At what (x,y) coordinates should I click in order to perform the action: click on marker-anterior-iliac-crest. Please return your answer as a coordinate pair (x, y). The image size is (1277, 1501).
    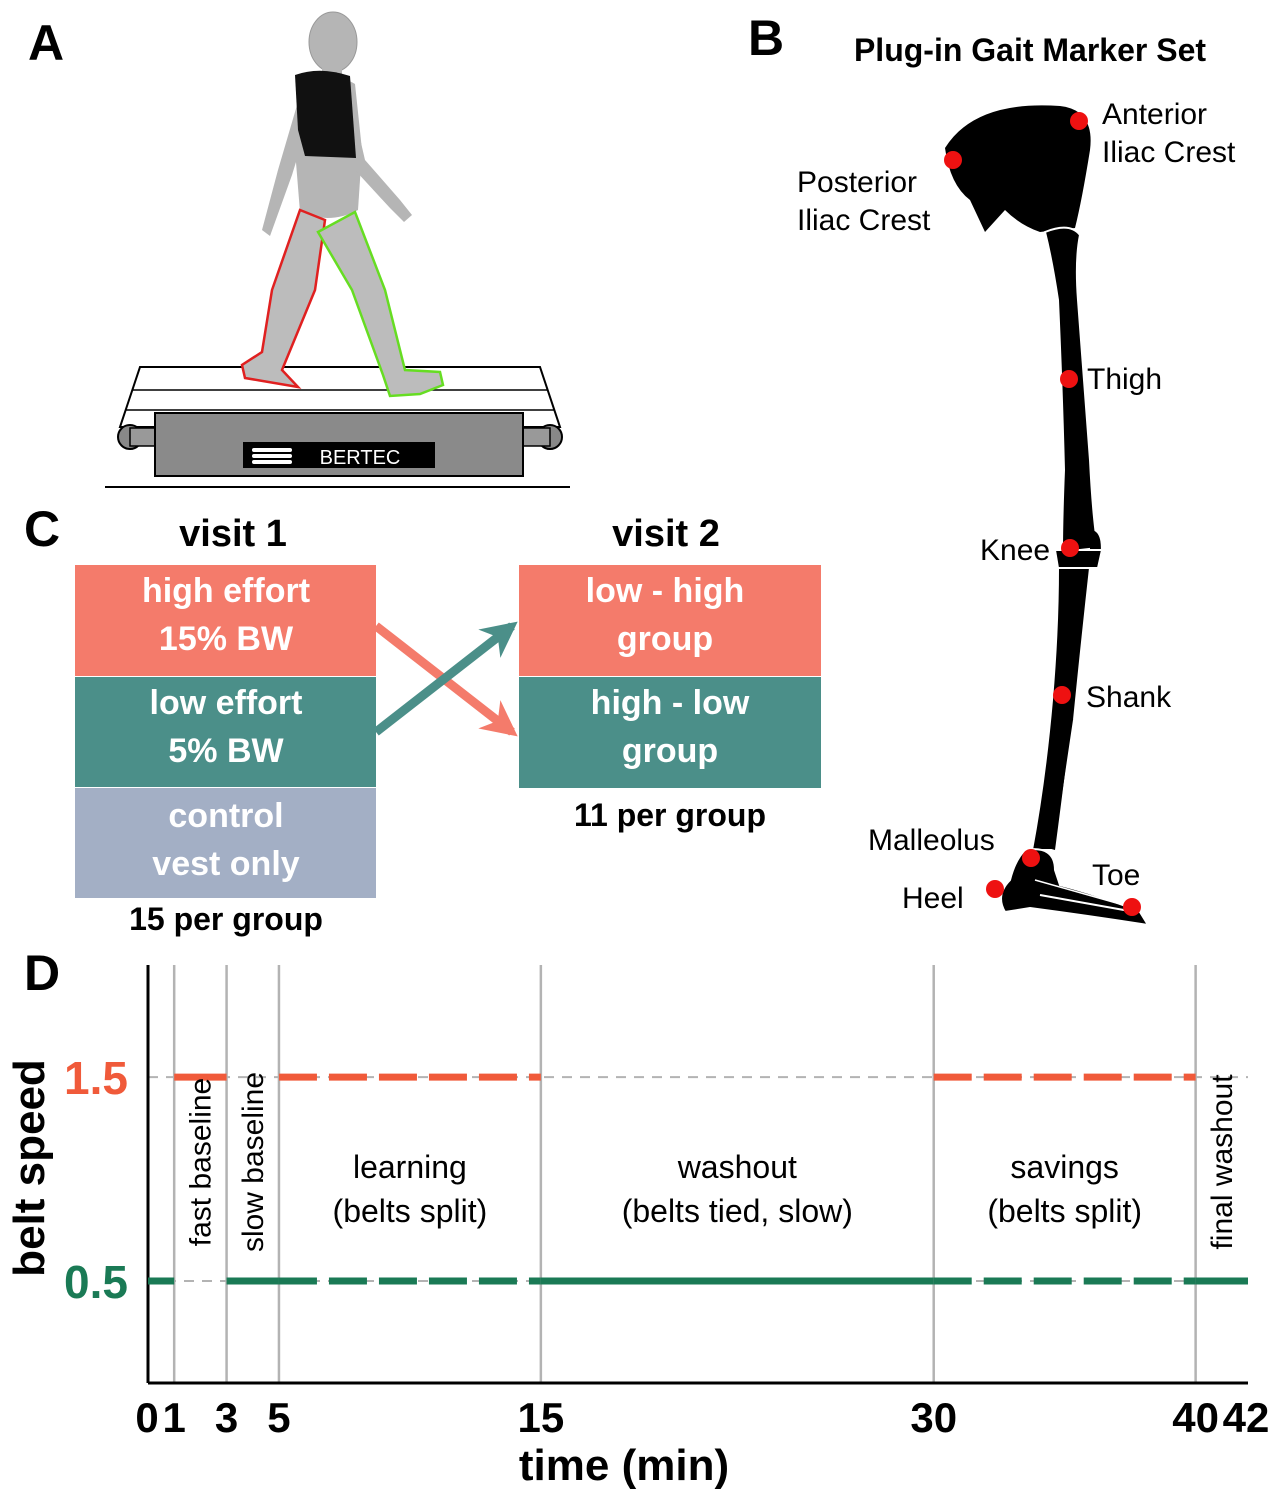
    Looking at the image, I should click on (1079, 121).